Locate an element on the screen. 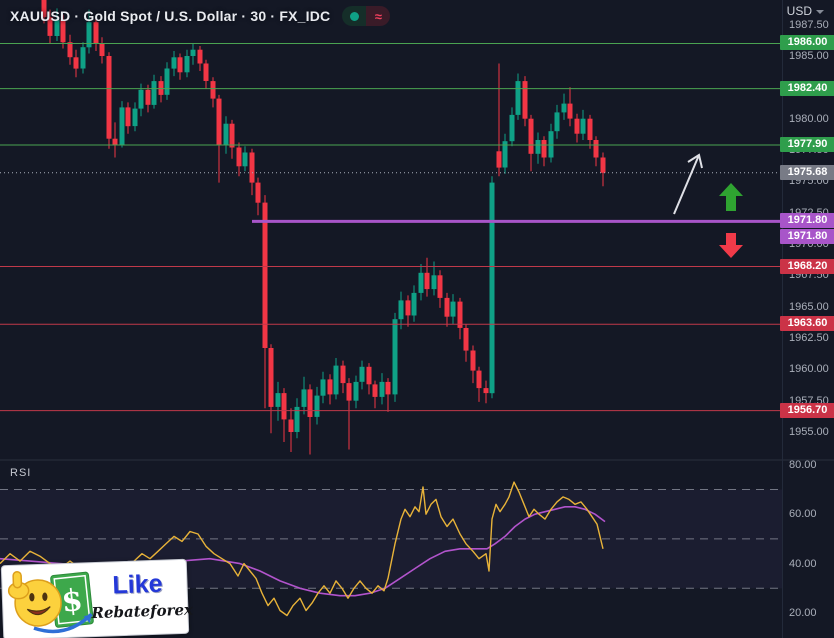 The height and width of the screenshot is (638, 834). brand-watermark: $ Like Rebateforex is located at coordinates (97, 598).